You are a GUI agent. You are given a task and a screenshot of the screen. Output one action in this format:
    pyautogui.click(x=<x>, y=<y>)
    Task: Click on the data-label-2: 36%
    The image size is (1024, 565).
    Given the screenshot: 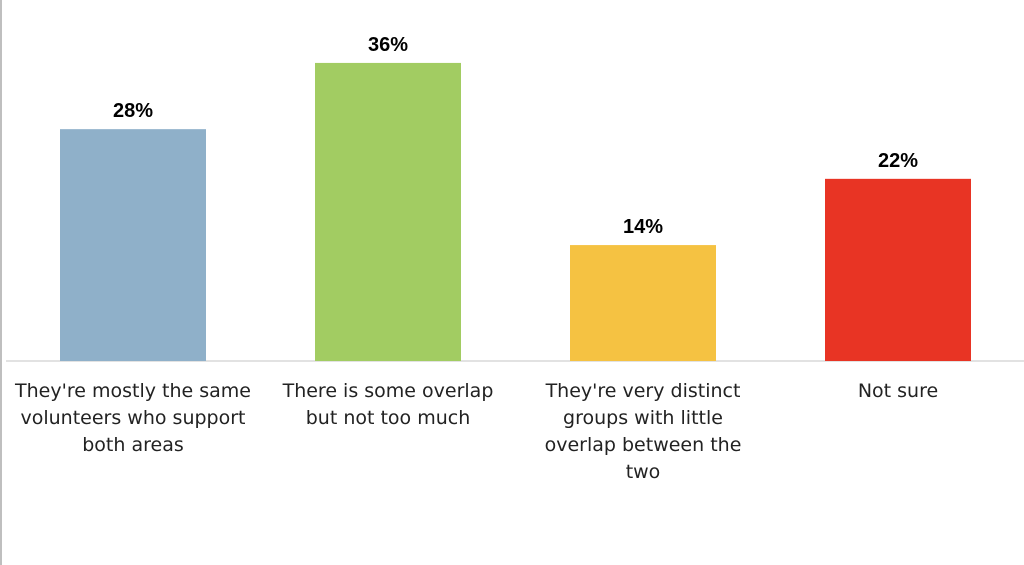 What is the action you would take?
    pyautogui.click(x=388, y=45)
    